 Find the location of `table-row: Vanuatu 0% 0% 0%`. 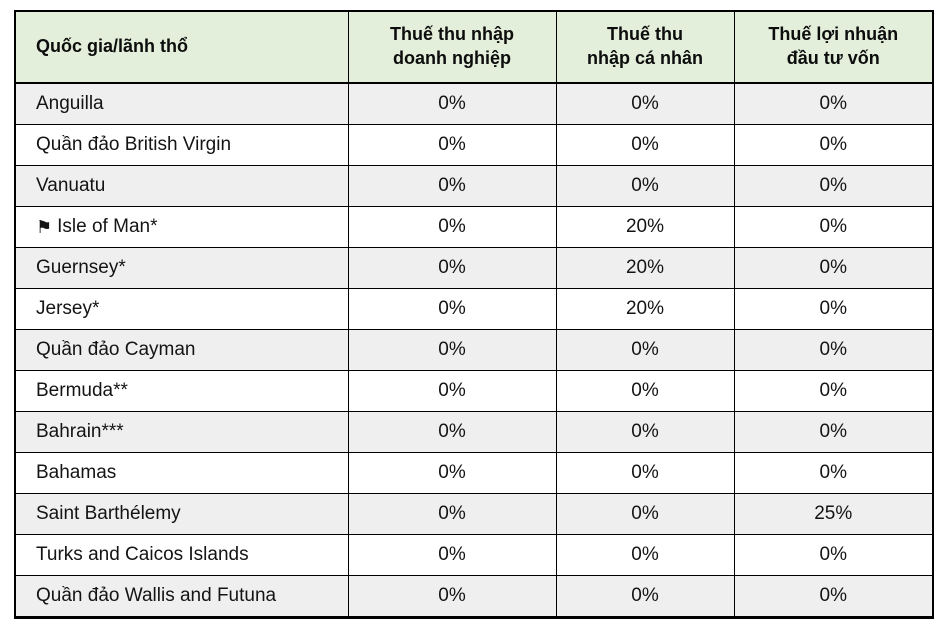

table-row: Vanuatu 0% 0% 0% is located at coordinates (474, 186).